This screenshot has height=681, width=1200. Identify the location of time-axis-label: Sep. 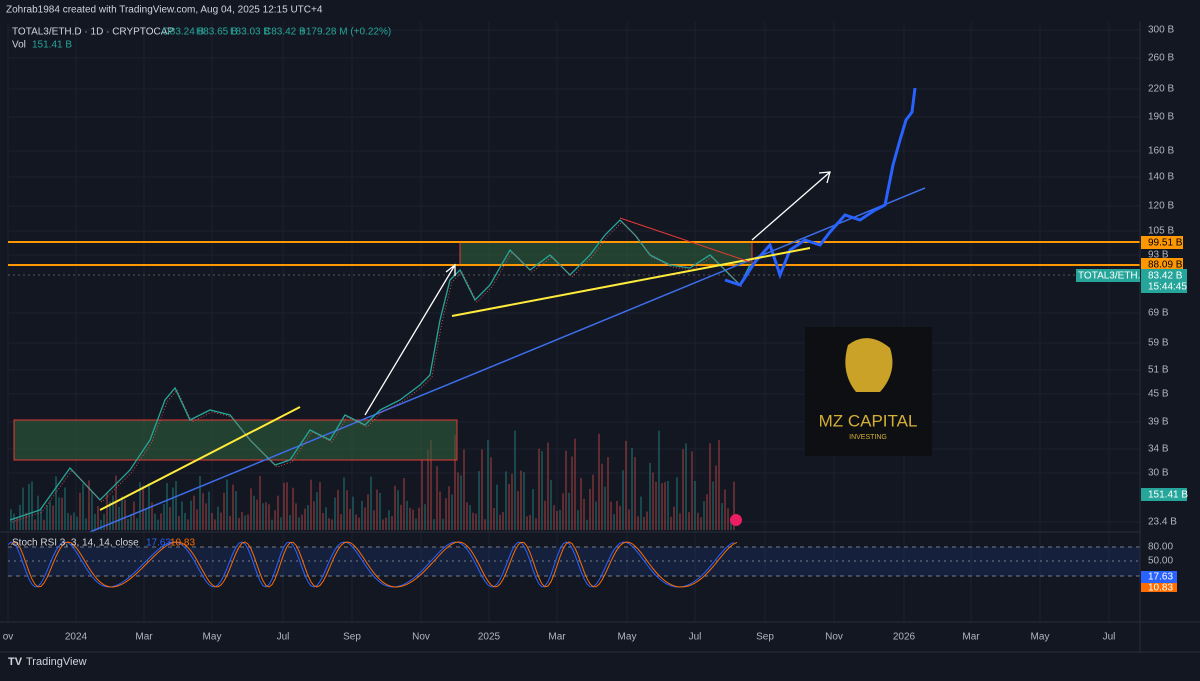
(765, 637).